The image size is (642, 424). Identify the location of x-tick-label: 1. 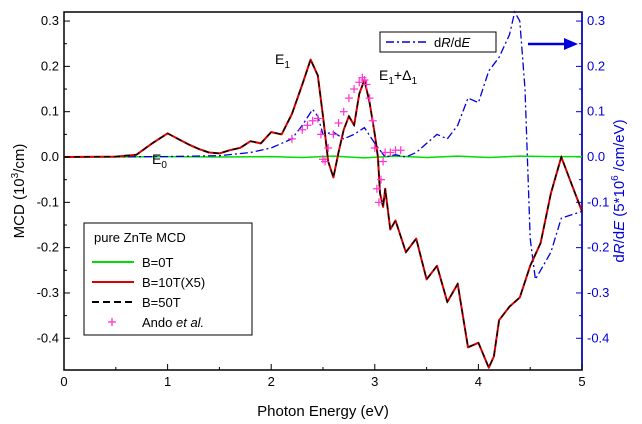
(167, 381).